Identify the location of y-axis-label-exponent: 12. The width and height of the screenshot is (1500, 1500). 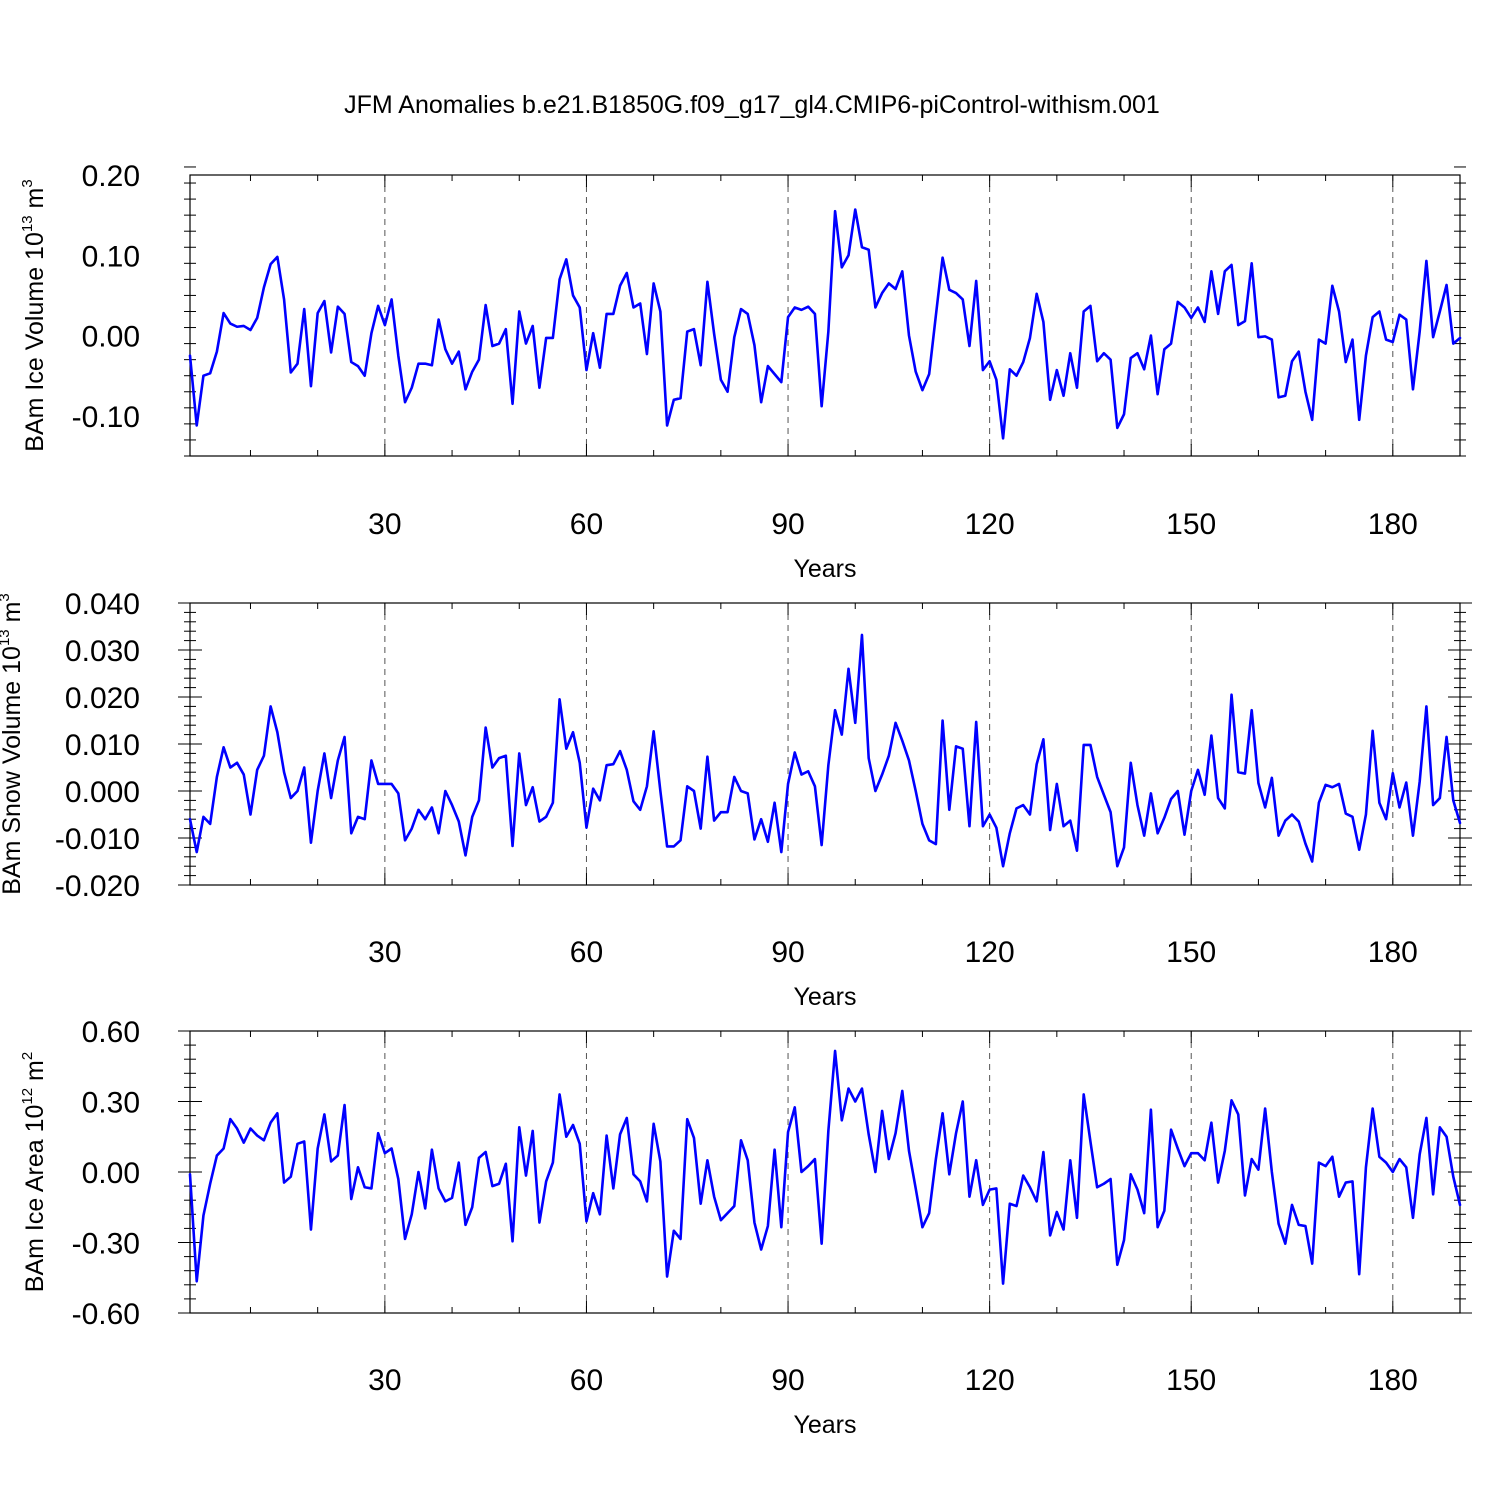
(27, 1096).